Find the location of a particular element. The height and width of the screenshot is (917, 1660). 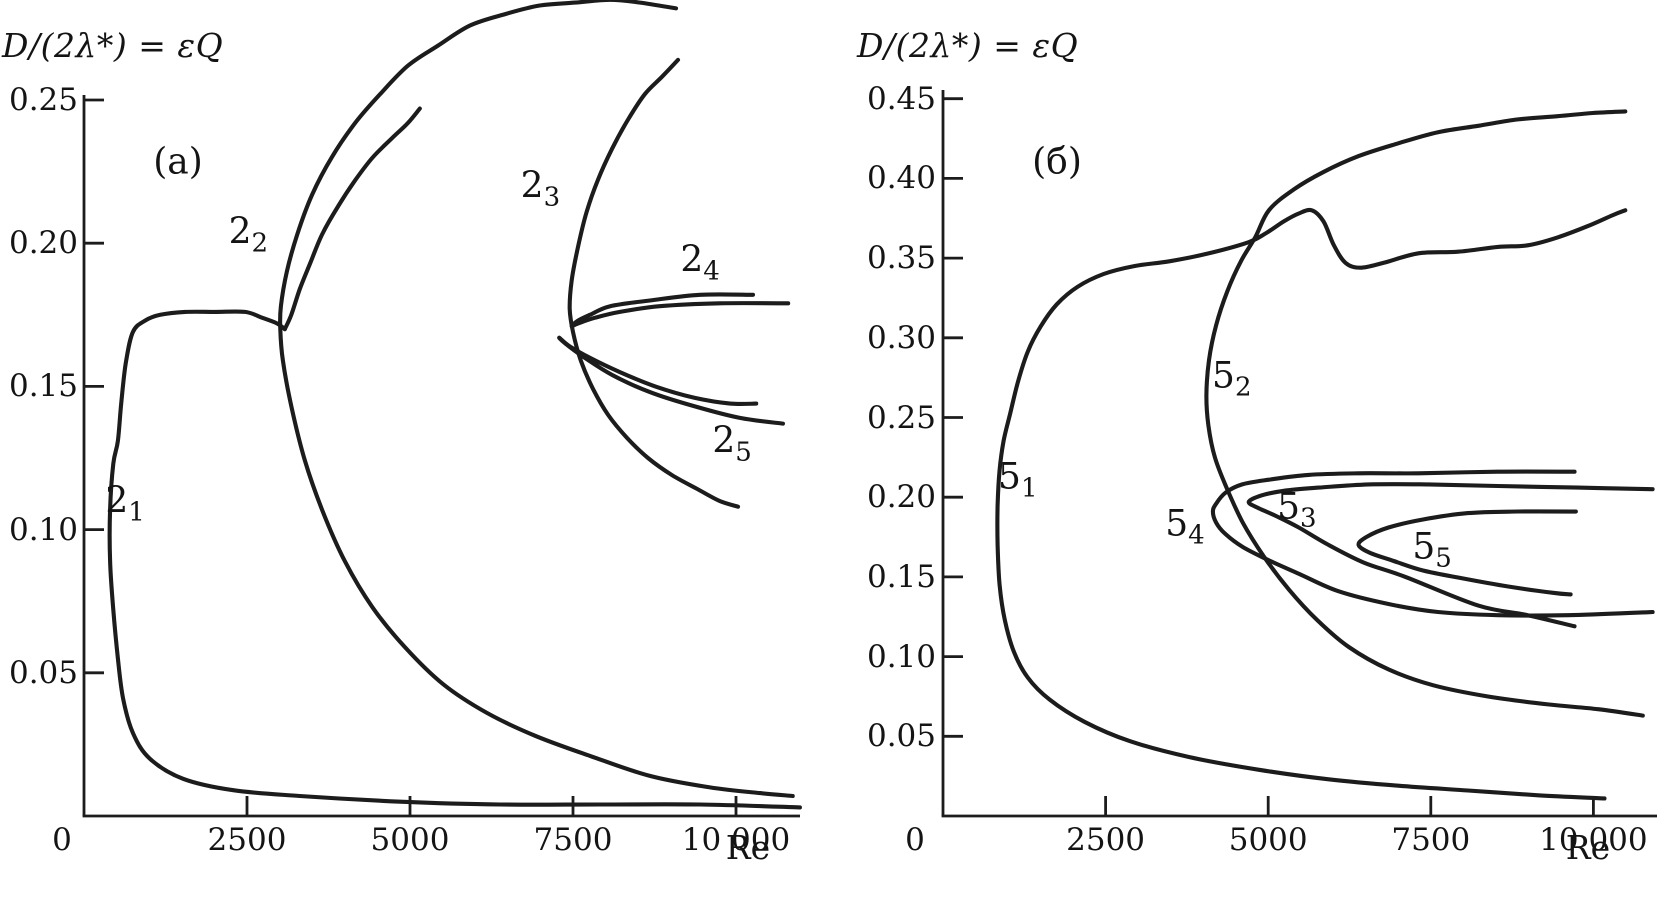

curve-label-2-1: 21 is located at coordinates (125, 504).